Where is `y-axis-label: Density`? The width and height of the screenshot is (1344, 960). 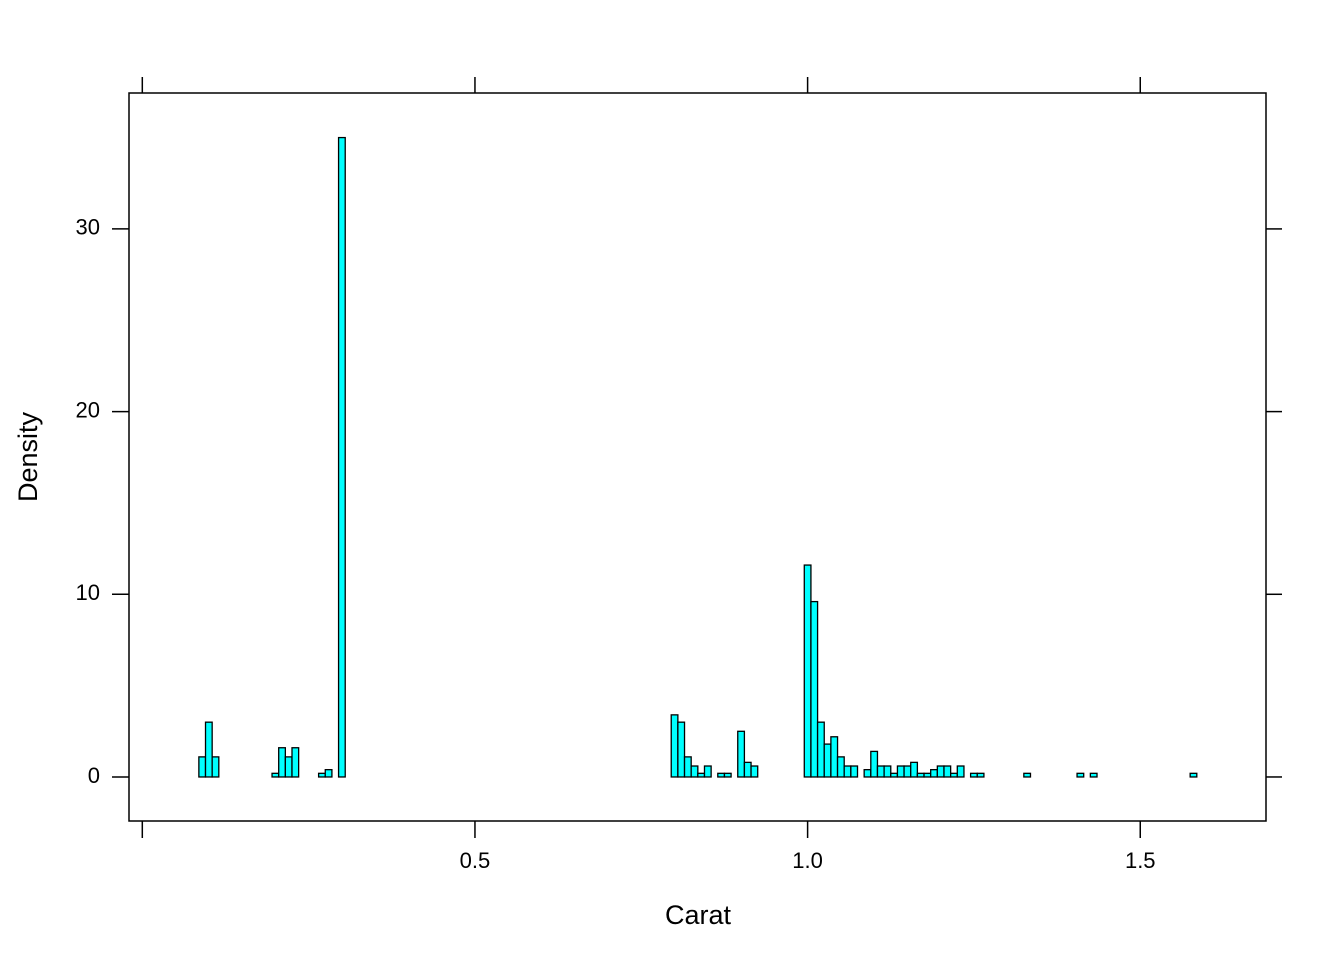 y-axis-label: Density is located at coordinates (28, 456).